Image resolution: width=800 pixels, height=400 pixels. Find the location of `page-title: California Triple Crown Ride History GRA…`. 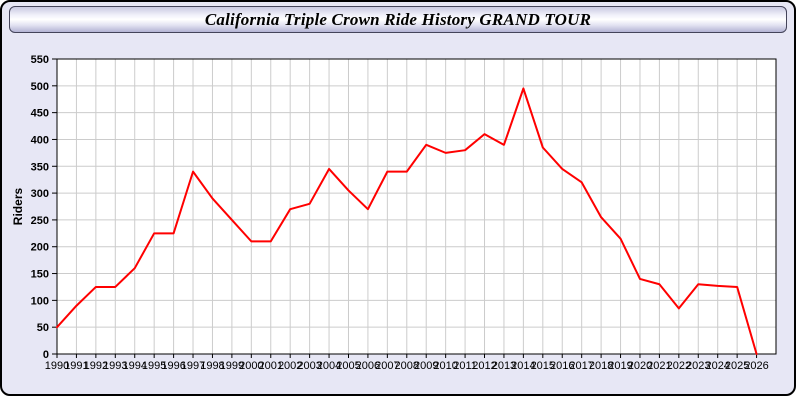

page-title: California Triple Crown Ride History GRA… is located at coordinates (398, 19).